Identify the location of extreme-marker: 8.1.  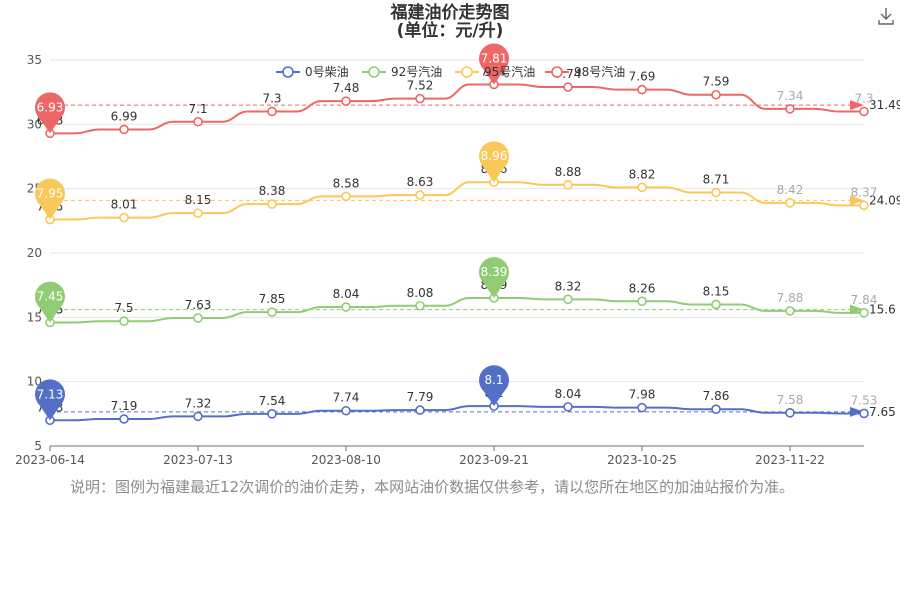
(494, 386).